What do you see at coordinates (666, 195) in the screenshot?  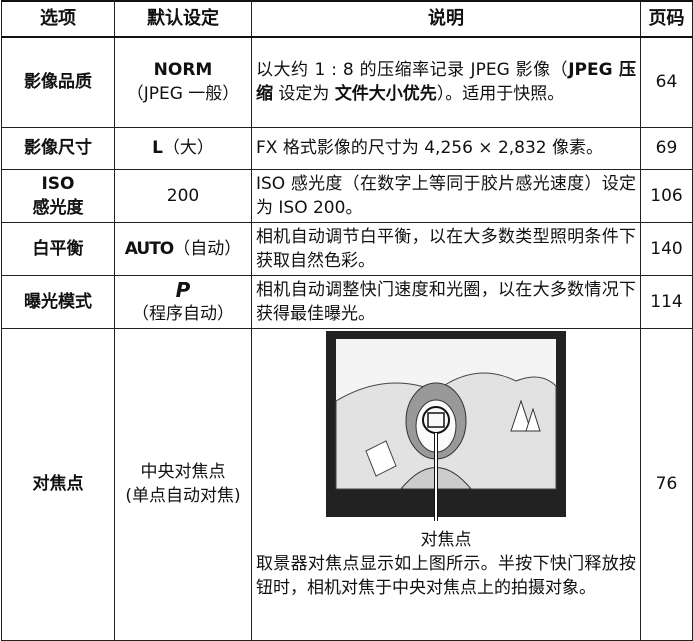 I see `page-number: 106` at bounding box center [666, 195].